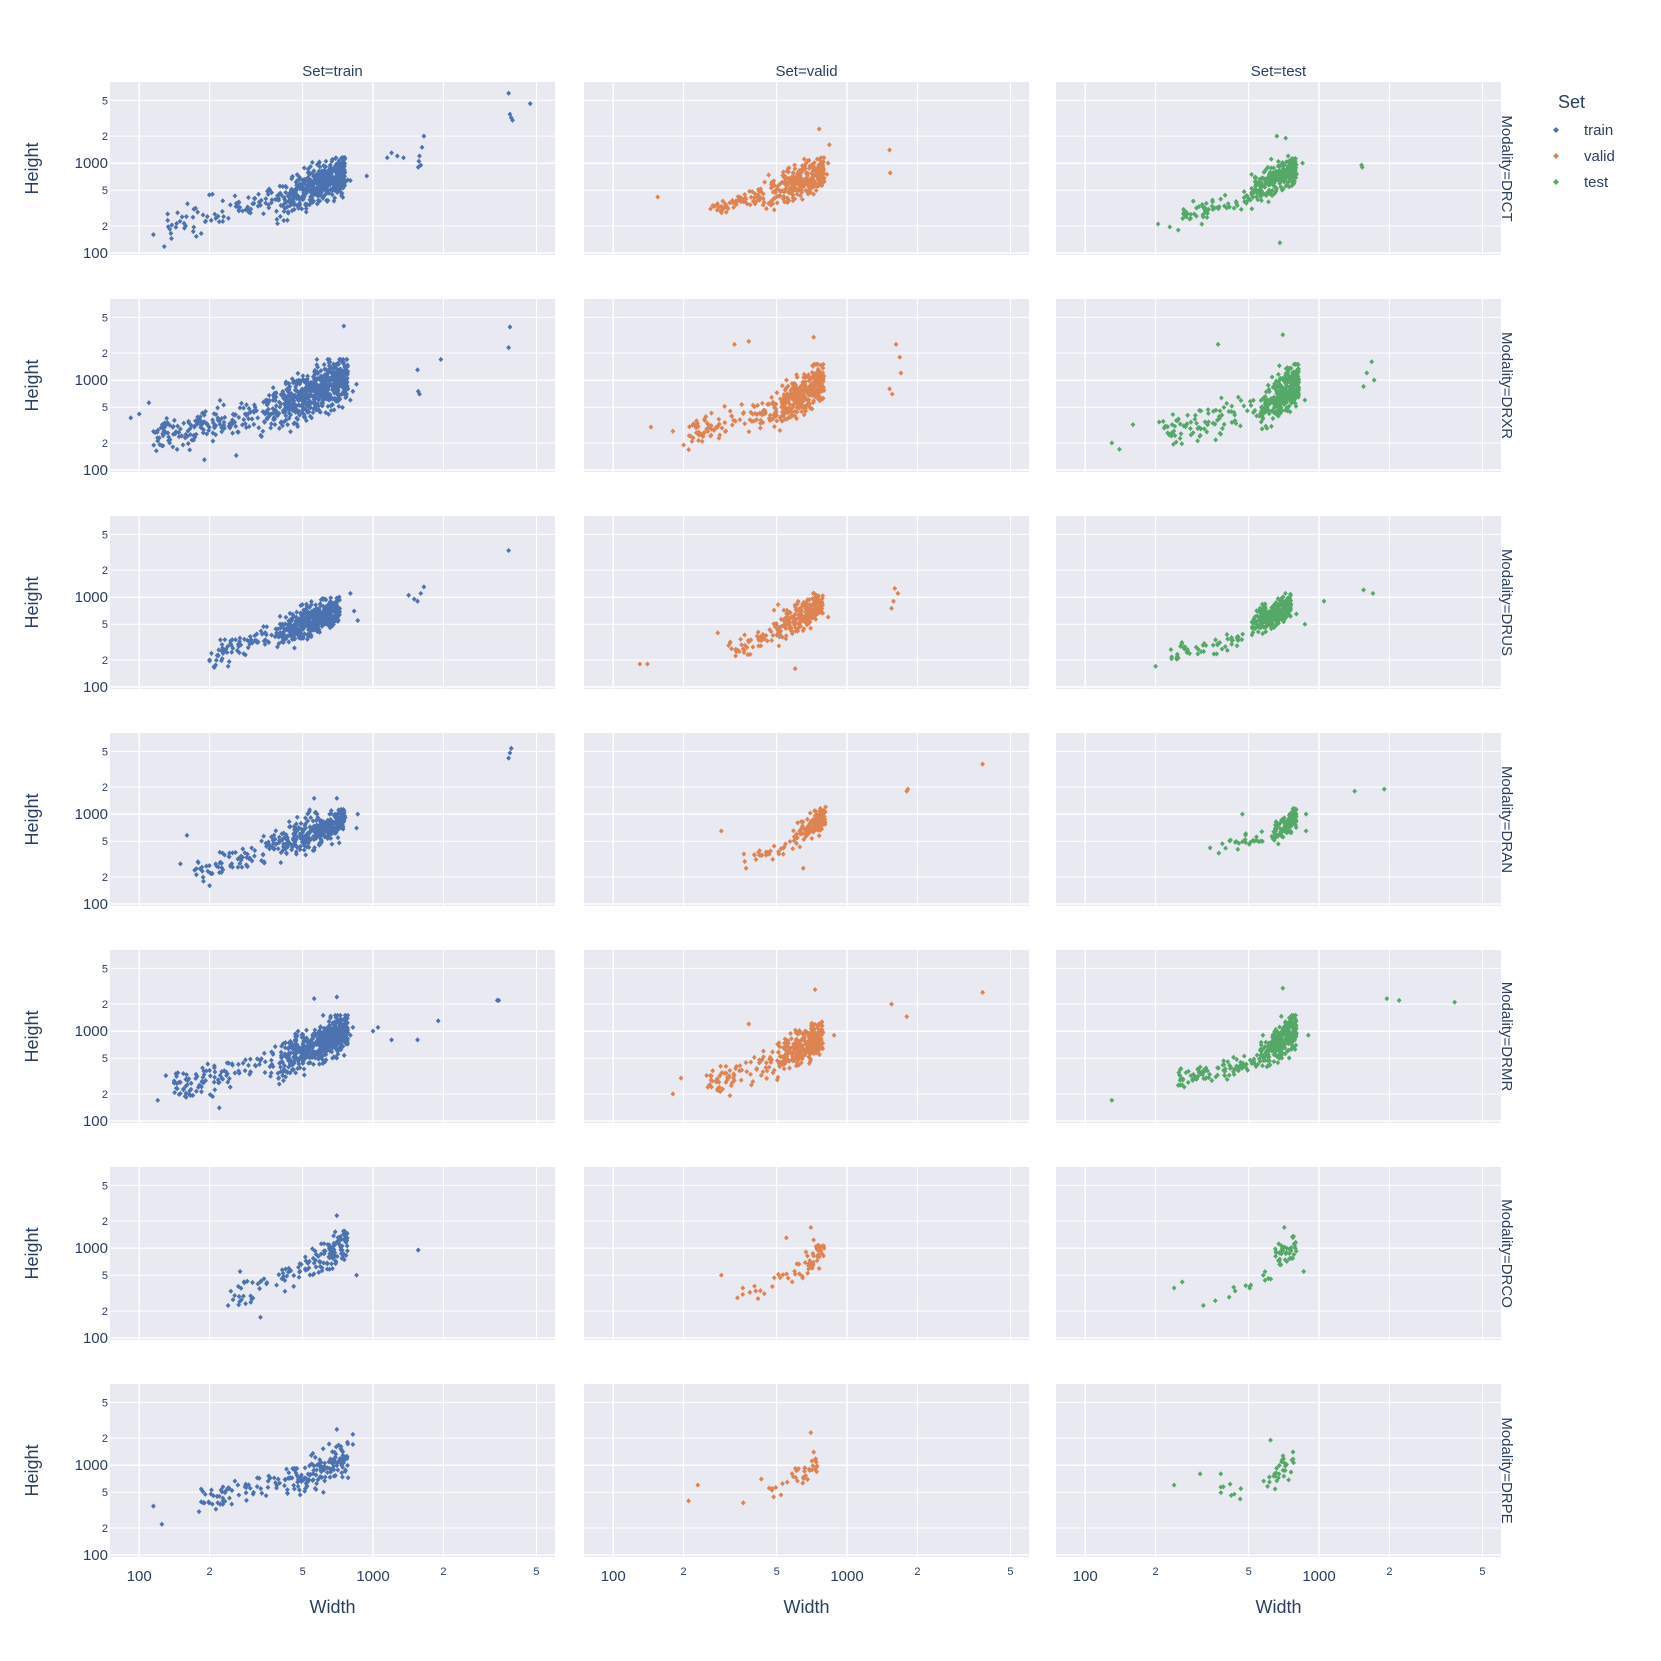 The width and height of the screenshot is (1661, 1661). I want to click on panel-background, so click(1278, 168).